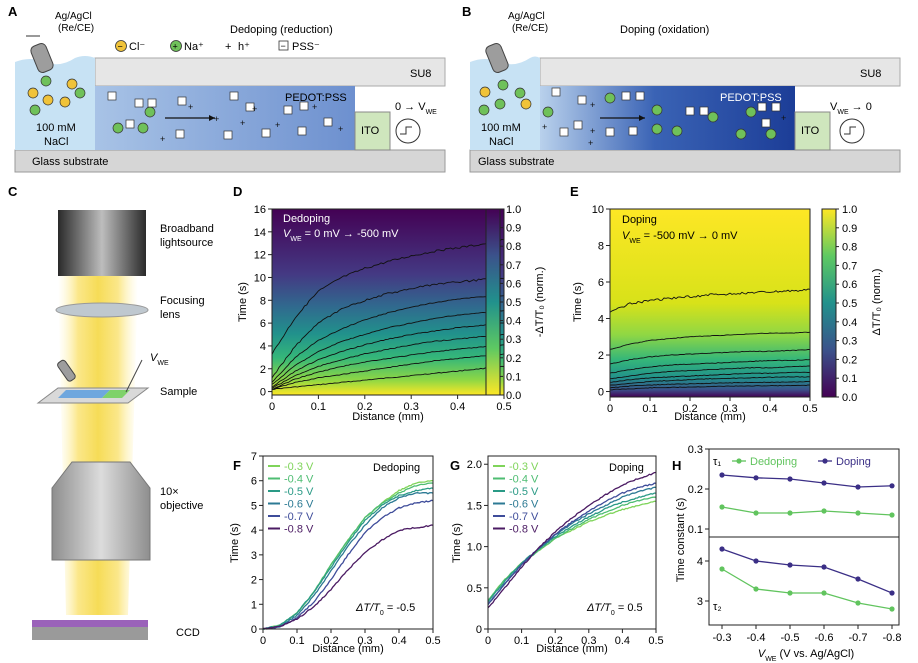  I want to click on ito-contact, so click(372, 131).